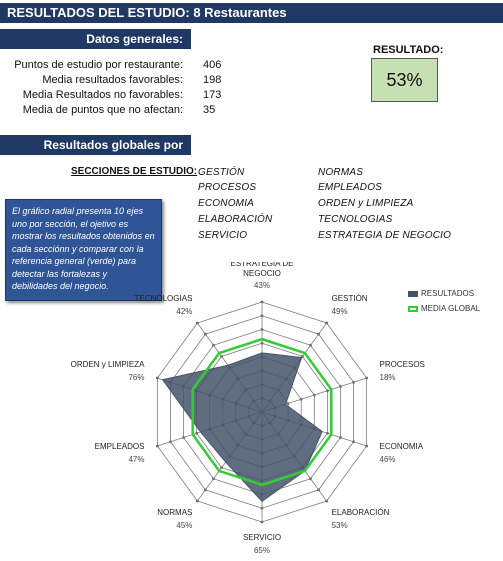 This screenshot has width=503, height=561. What do you see at coordinates (402, 364) in the screenshot?
I see `axis-label: PROCESOS` at bounding box center [402, 364].